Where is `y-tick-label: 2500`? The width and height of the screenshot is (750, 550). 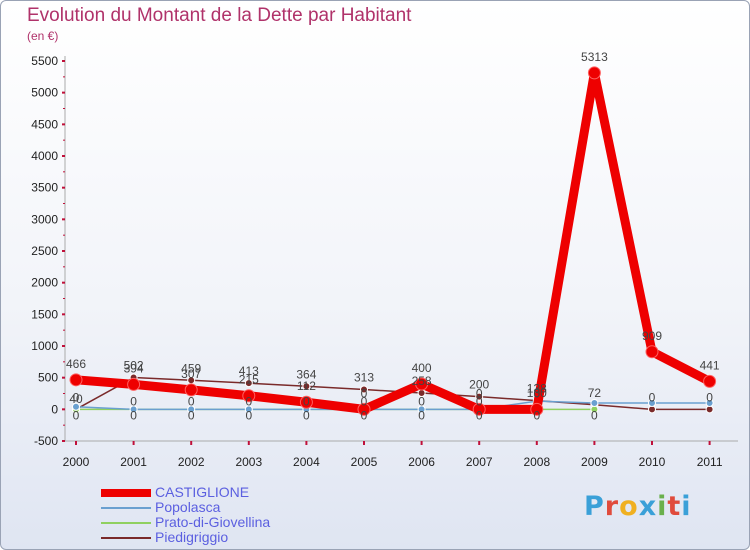
y-tick-label: 2500 is located at coordinates (44, 251).